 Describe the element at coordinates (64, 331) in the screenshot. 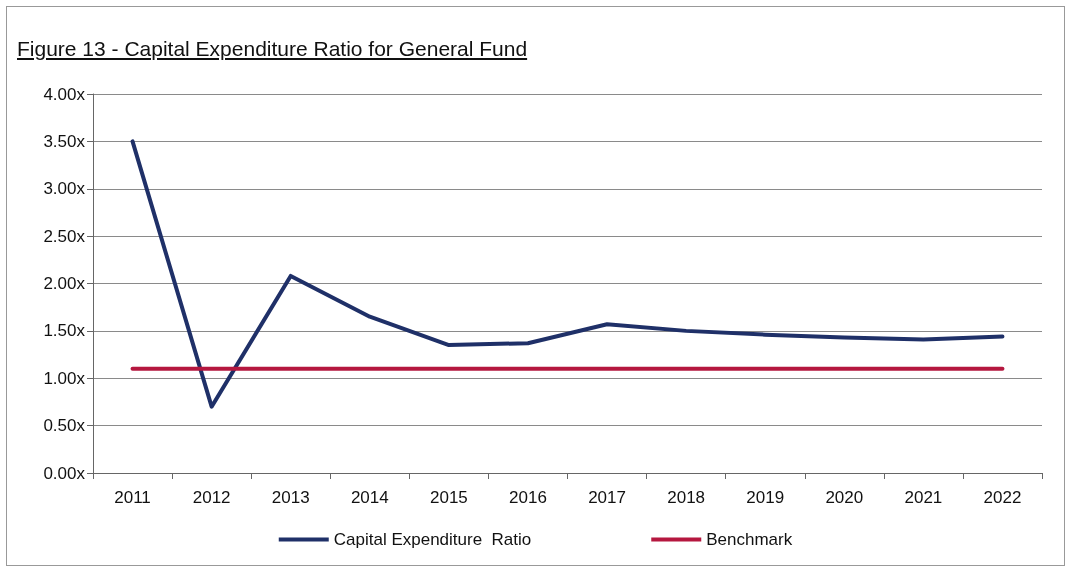

I see `y-tick-label: 1.50x` at that location.